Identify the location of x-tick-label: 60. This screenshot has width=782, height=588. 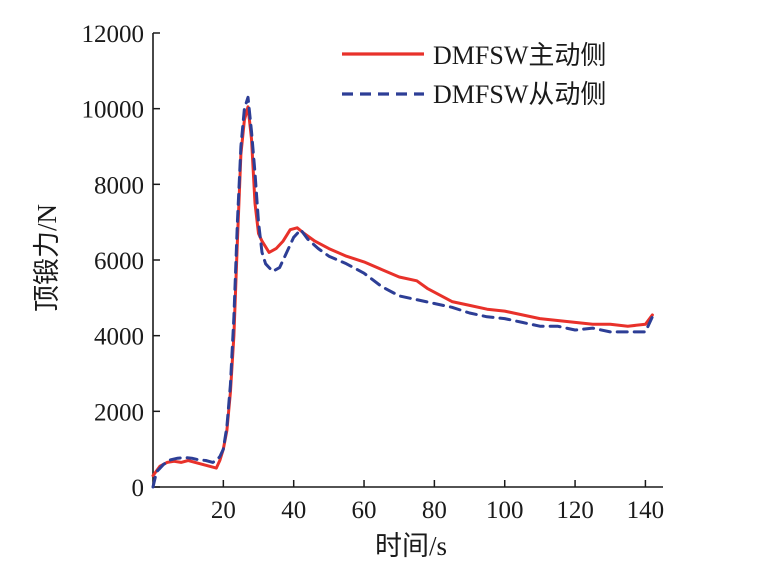
(364, 510).